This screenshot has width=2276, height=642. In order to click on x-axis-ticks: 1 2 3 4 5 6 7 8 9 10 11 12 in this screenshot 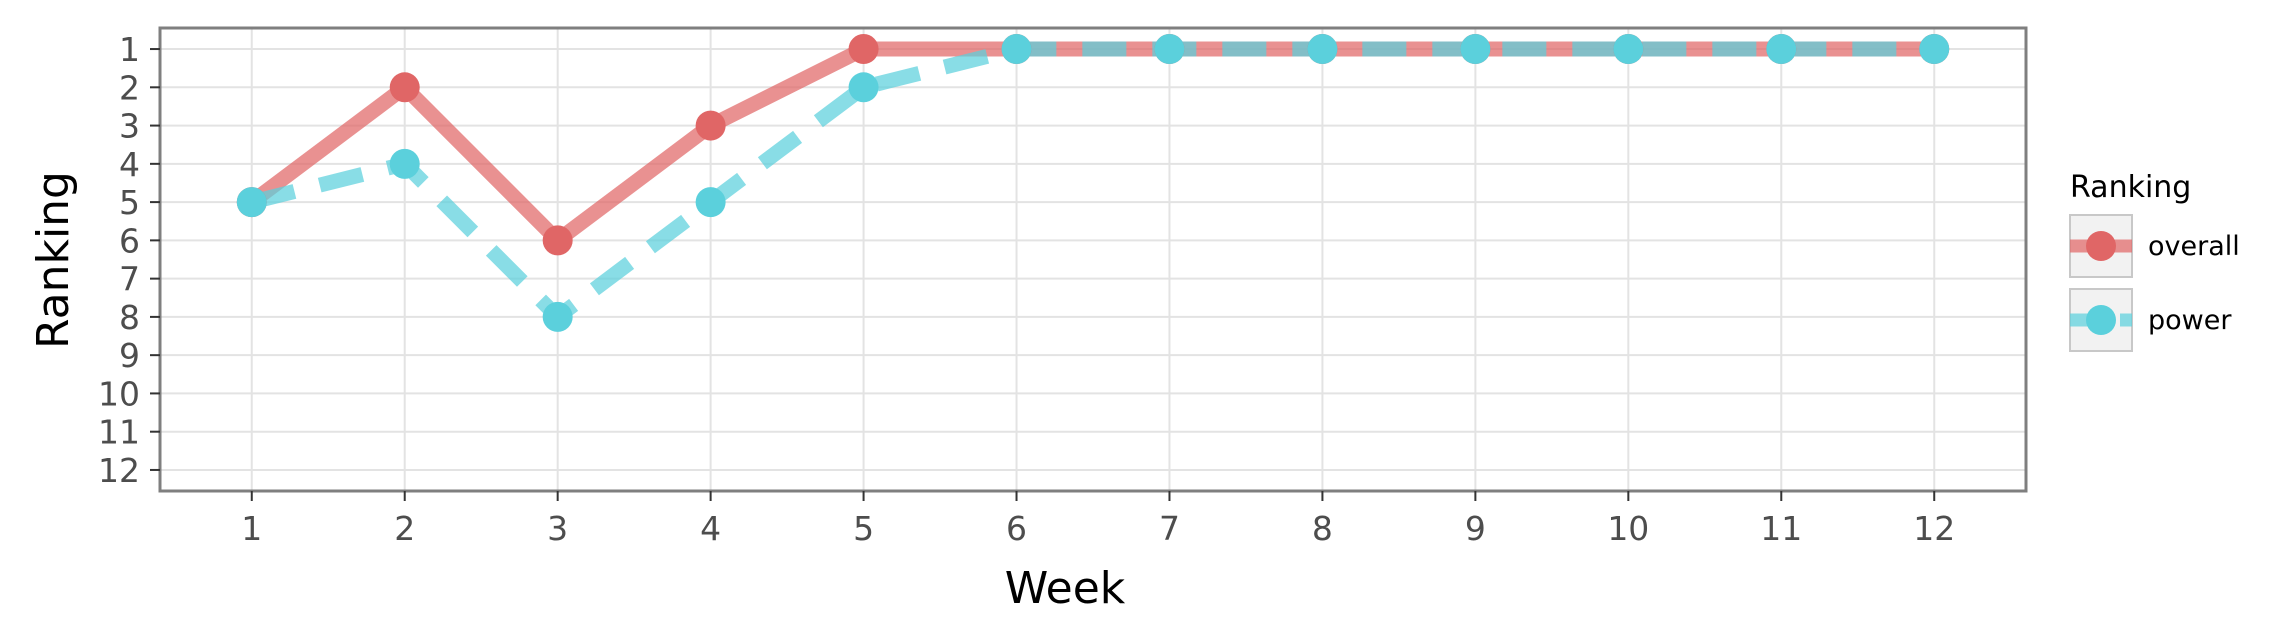, I will do `click(1098, 519)`.